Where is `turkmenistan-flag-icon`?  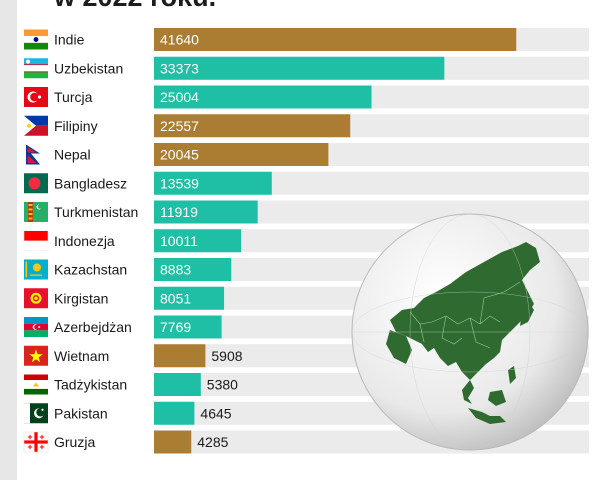 turkmenistan-flag-icon is located at coordinates (36, 212).